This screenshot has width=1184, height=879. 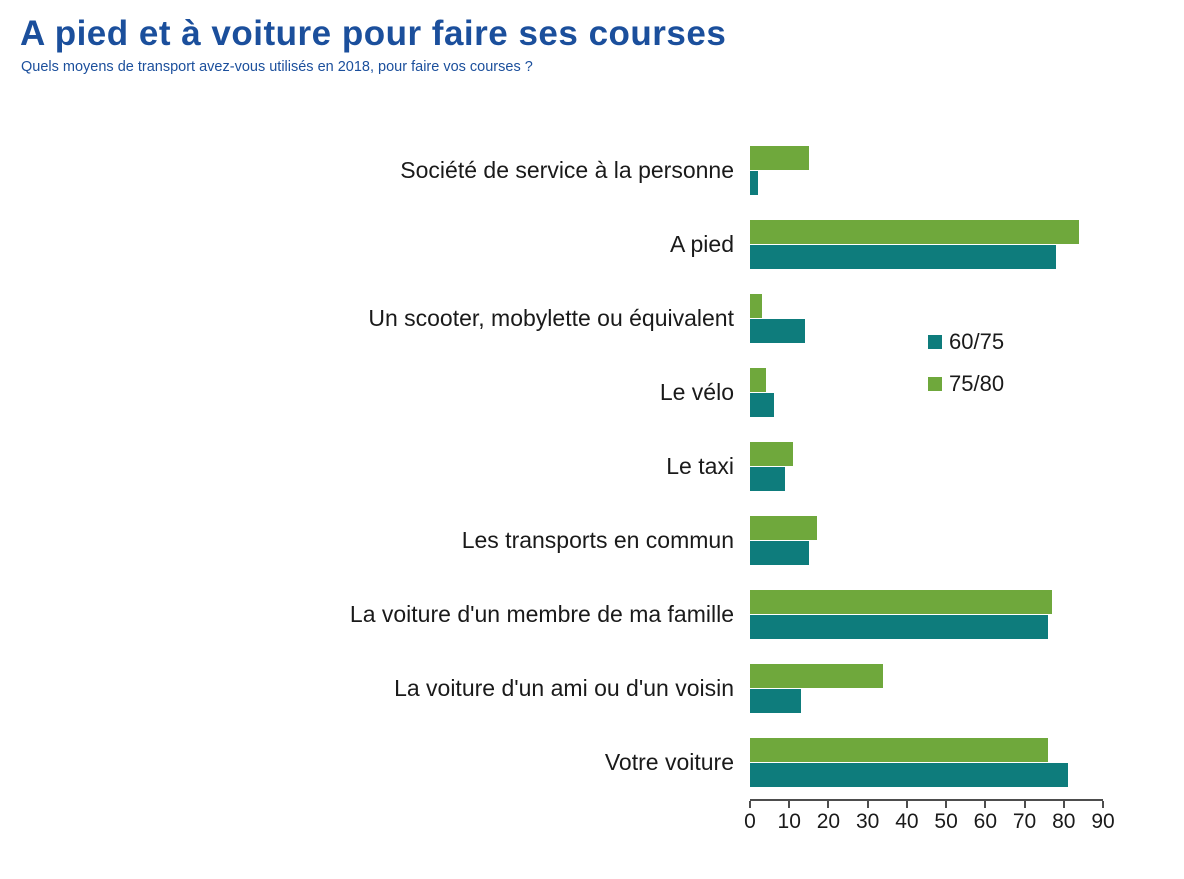 I want to click on chart-row: A pied, so click(x=592, y=244).